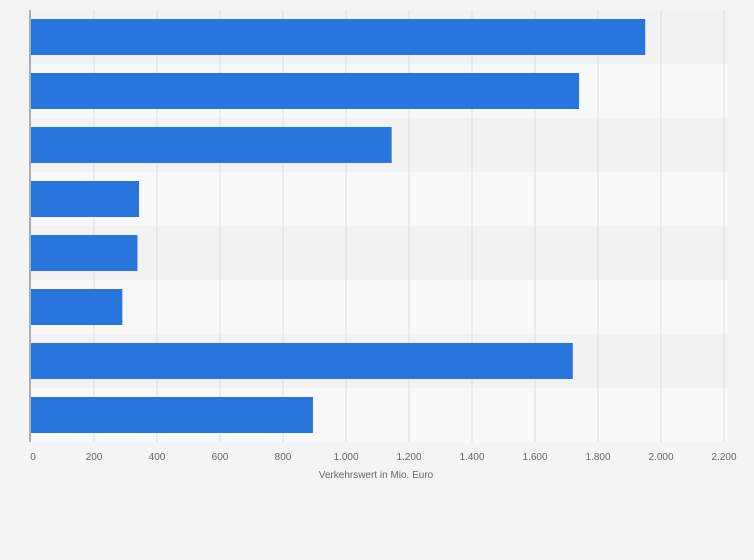 This screenshot has height=560, width=754. I want to click on x-tick-label: 600, so click(220, 457).